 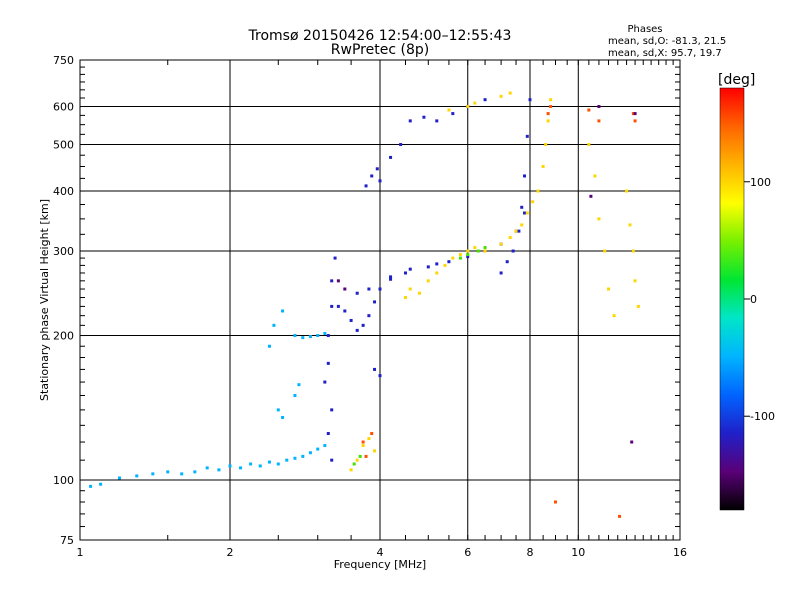 What do you see at coordinates (760, 182) in the screenshot?
I see `colorbar-tick-label: 100` at bounding box center [760, 182].